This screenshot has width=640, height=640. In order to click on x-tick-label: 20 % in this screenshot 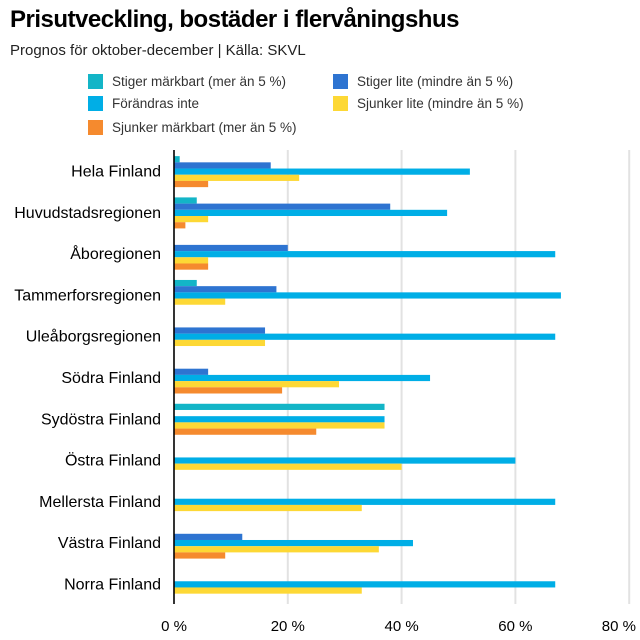, I will do `click(288, 626)`.